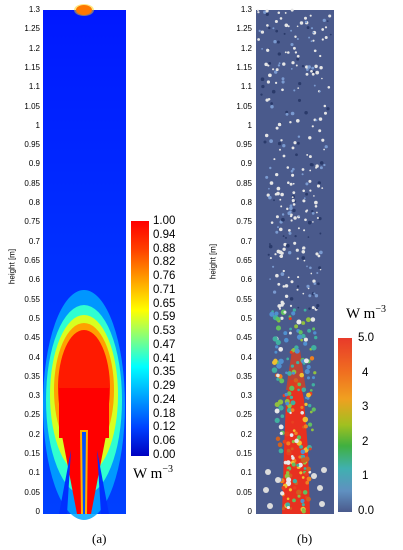  What do you see at coordinates (34, 434) in the screenshot?
I see `ytick-label: 0.2` at bounding box center [34, 434].